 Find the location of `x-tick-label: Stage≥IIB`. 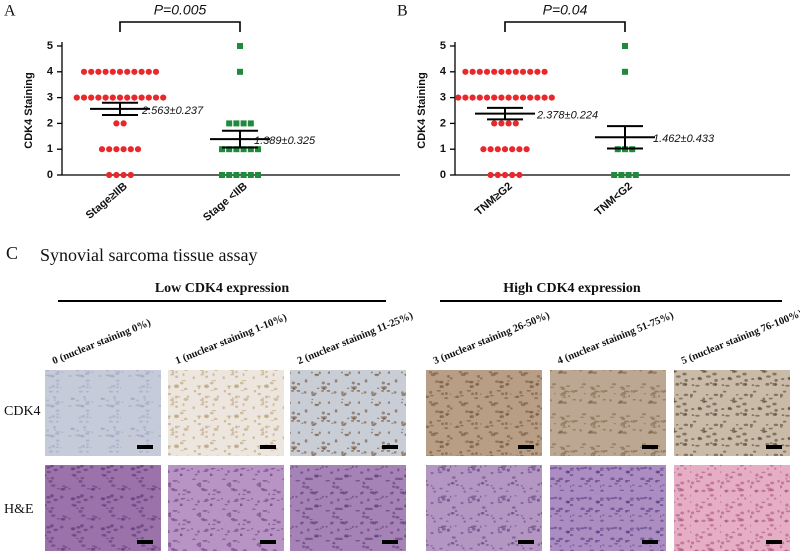

x-tick-label: Stage≥IIB is located at coordinates (107, 200).